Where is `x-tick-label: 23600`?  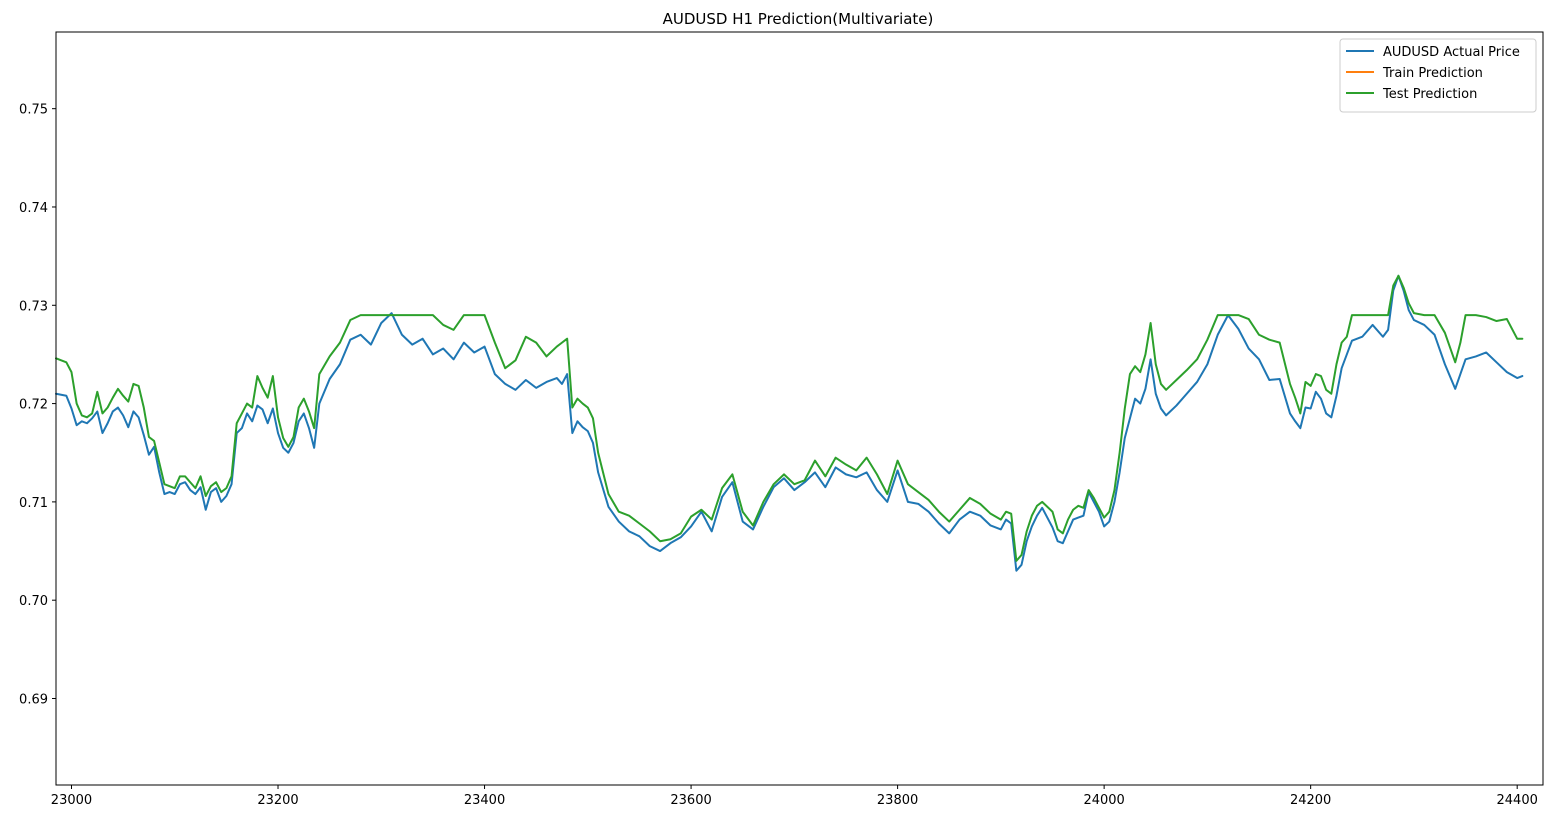
x-tick-label: 23600 is located at coordinates (690, 800).